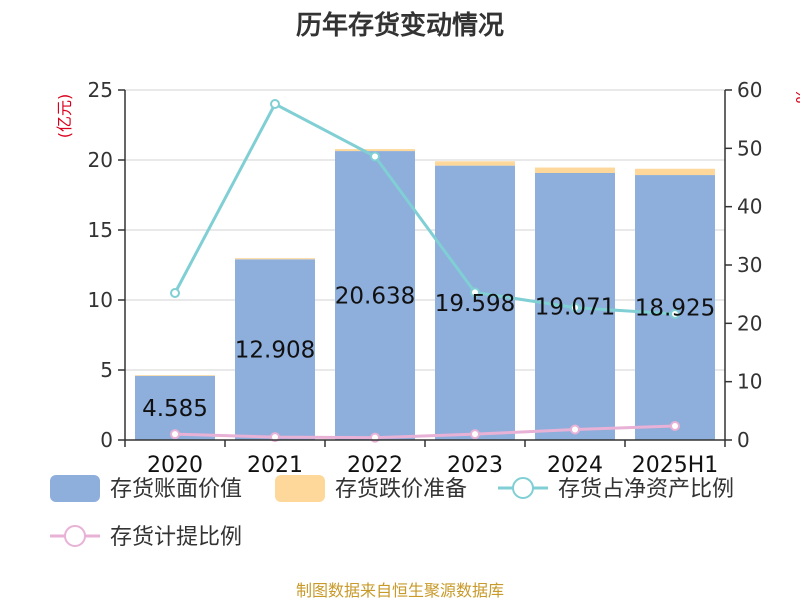 Image resolution: width=800 pixels, height=600 pixels. I want to click on bar-data-label: 20.638, so click(375, 297).